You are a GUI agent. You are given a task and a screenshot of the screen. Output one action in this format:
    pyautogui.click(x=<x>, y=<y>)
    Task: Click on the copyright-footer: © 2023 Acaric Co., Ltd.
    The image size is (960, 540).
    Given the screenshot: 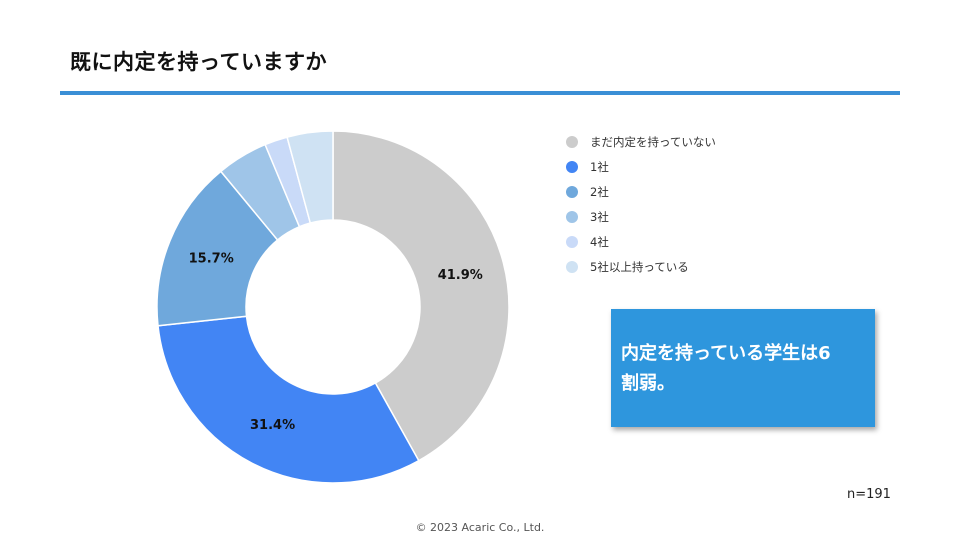 What is the action you would take?
    pyautogui.click(x=480, y=527)
    